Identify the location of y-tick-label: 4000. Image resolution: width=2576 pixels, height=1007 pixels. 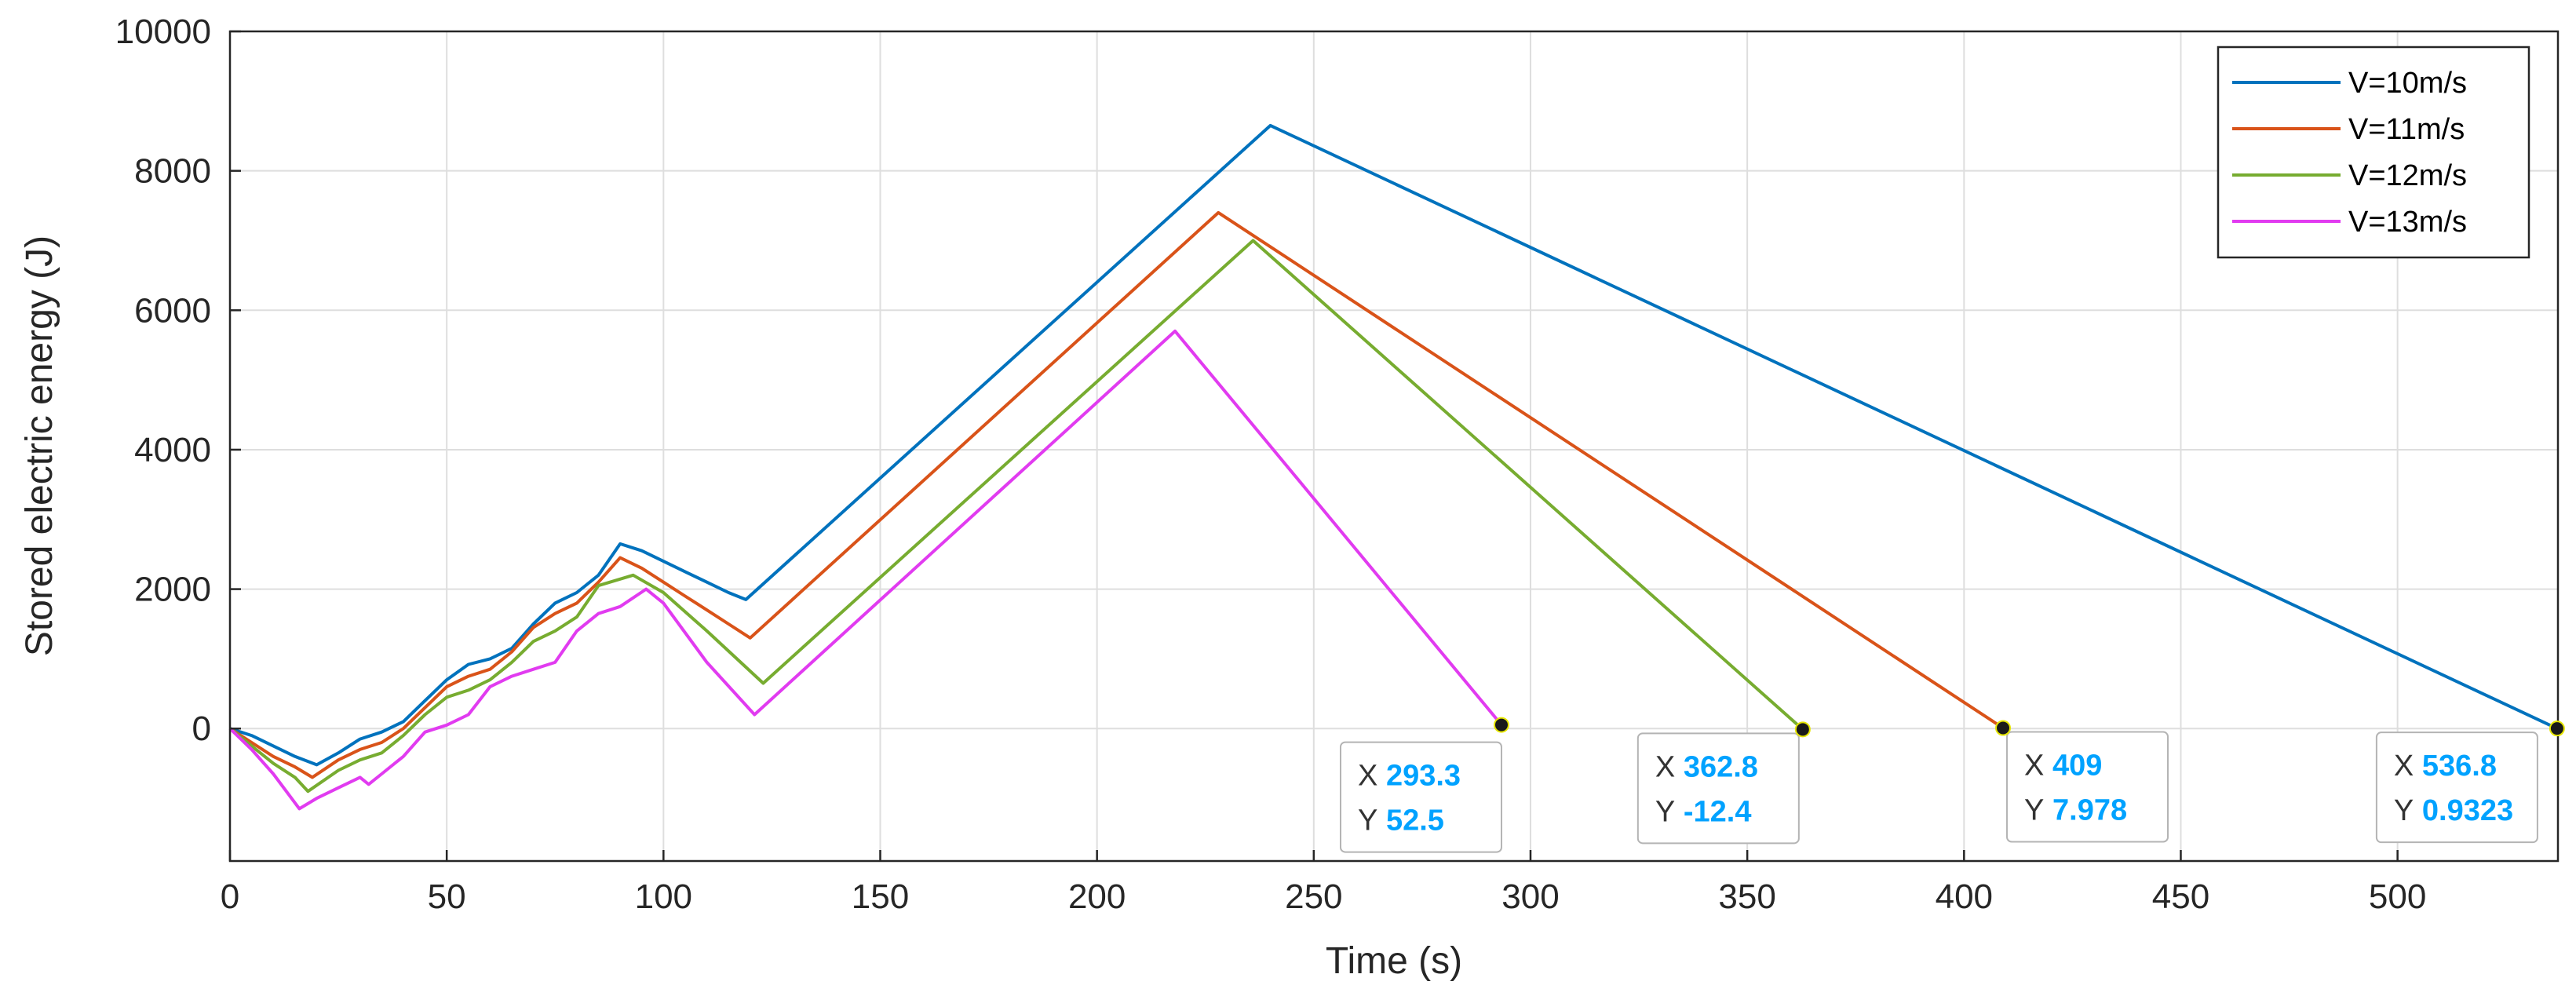
(172, 450).